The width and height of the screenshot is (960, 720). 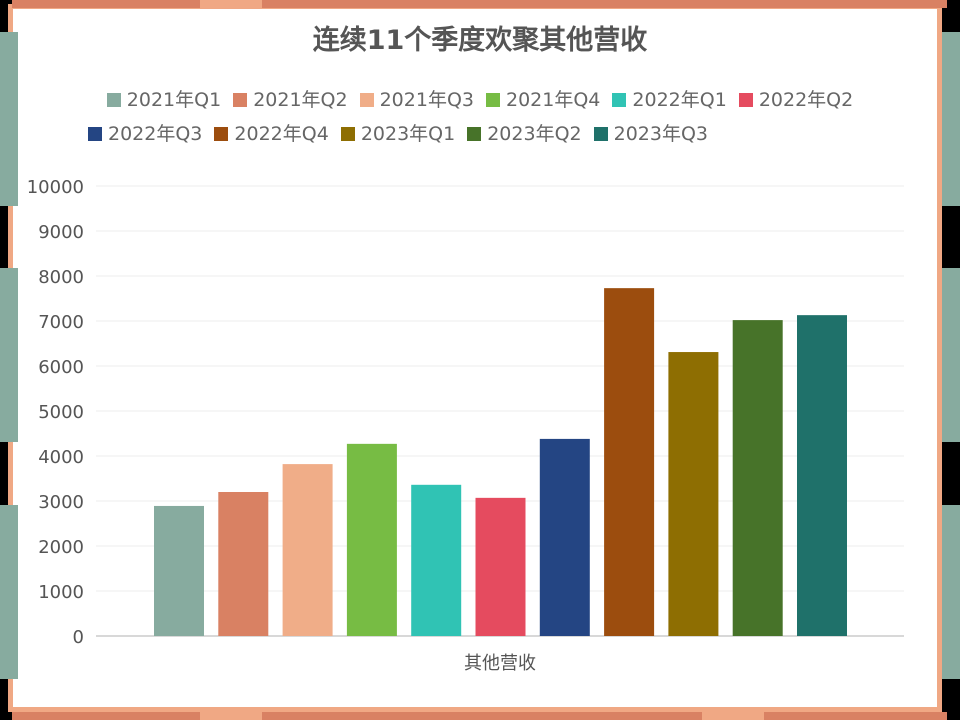 What do you see at coordinates (307, 550) in the screenshot?
I see `bar-2021年Q3` at bounding box center [307, 550].